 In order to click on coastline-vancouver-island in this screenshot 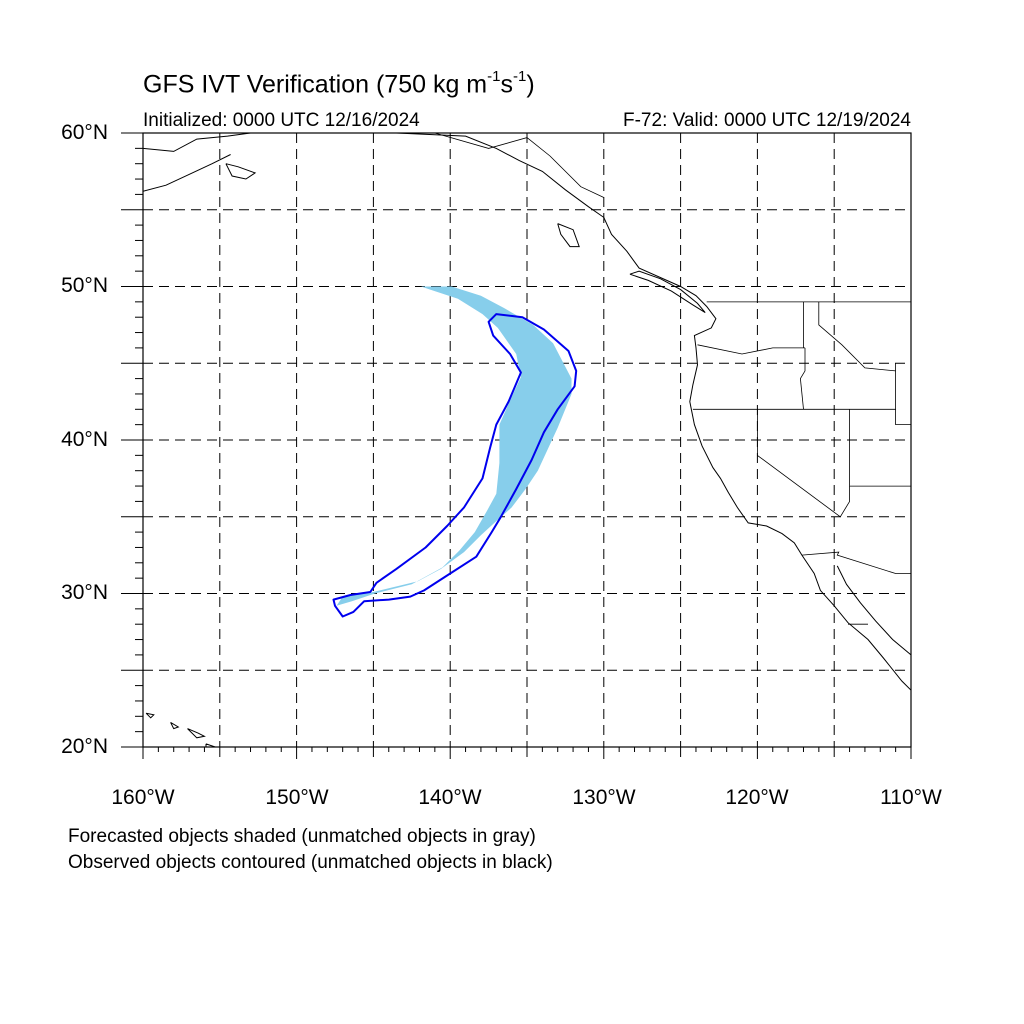, I will do `click(667, 292)`.